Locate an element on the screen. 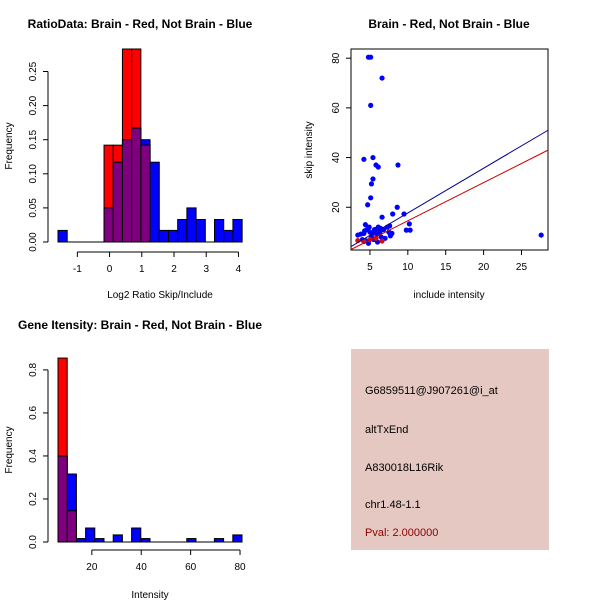 The height and width of the screenshot is (600, 600). point-brain is located at coordinates (382, 241).